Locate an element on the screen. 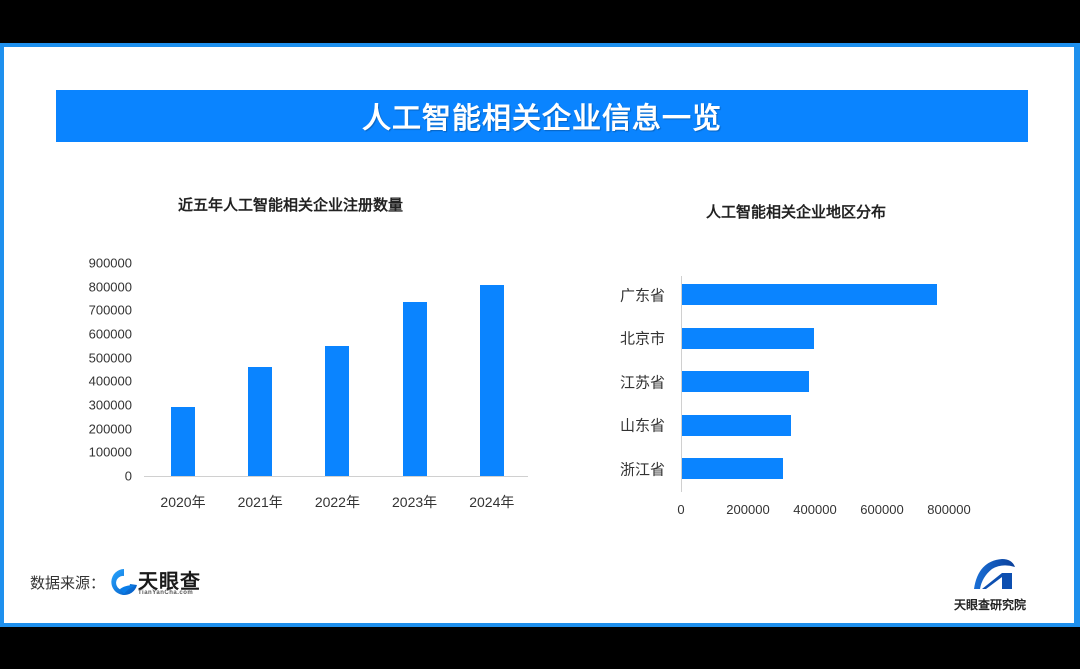  data-source-label: 数据来源： is located at coordinates (68, 583).